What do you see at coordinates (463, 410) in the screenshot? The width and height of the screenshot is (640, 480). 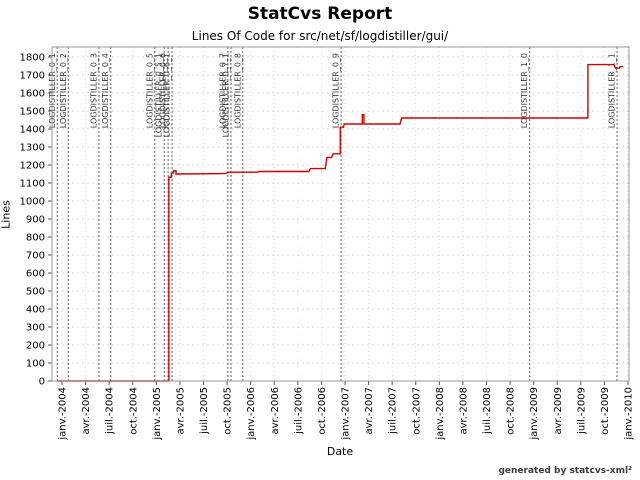 I see `x-tick-label: avr.-2008` at bounding box center [463, 410].